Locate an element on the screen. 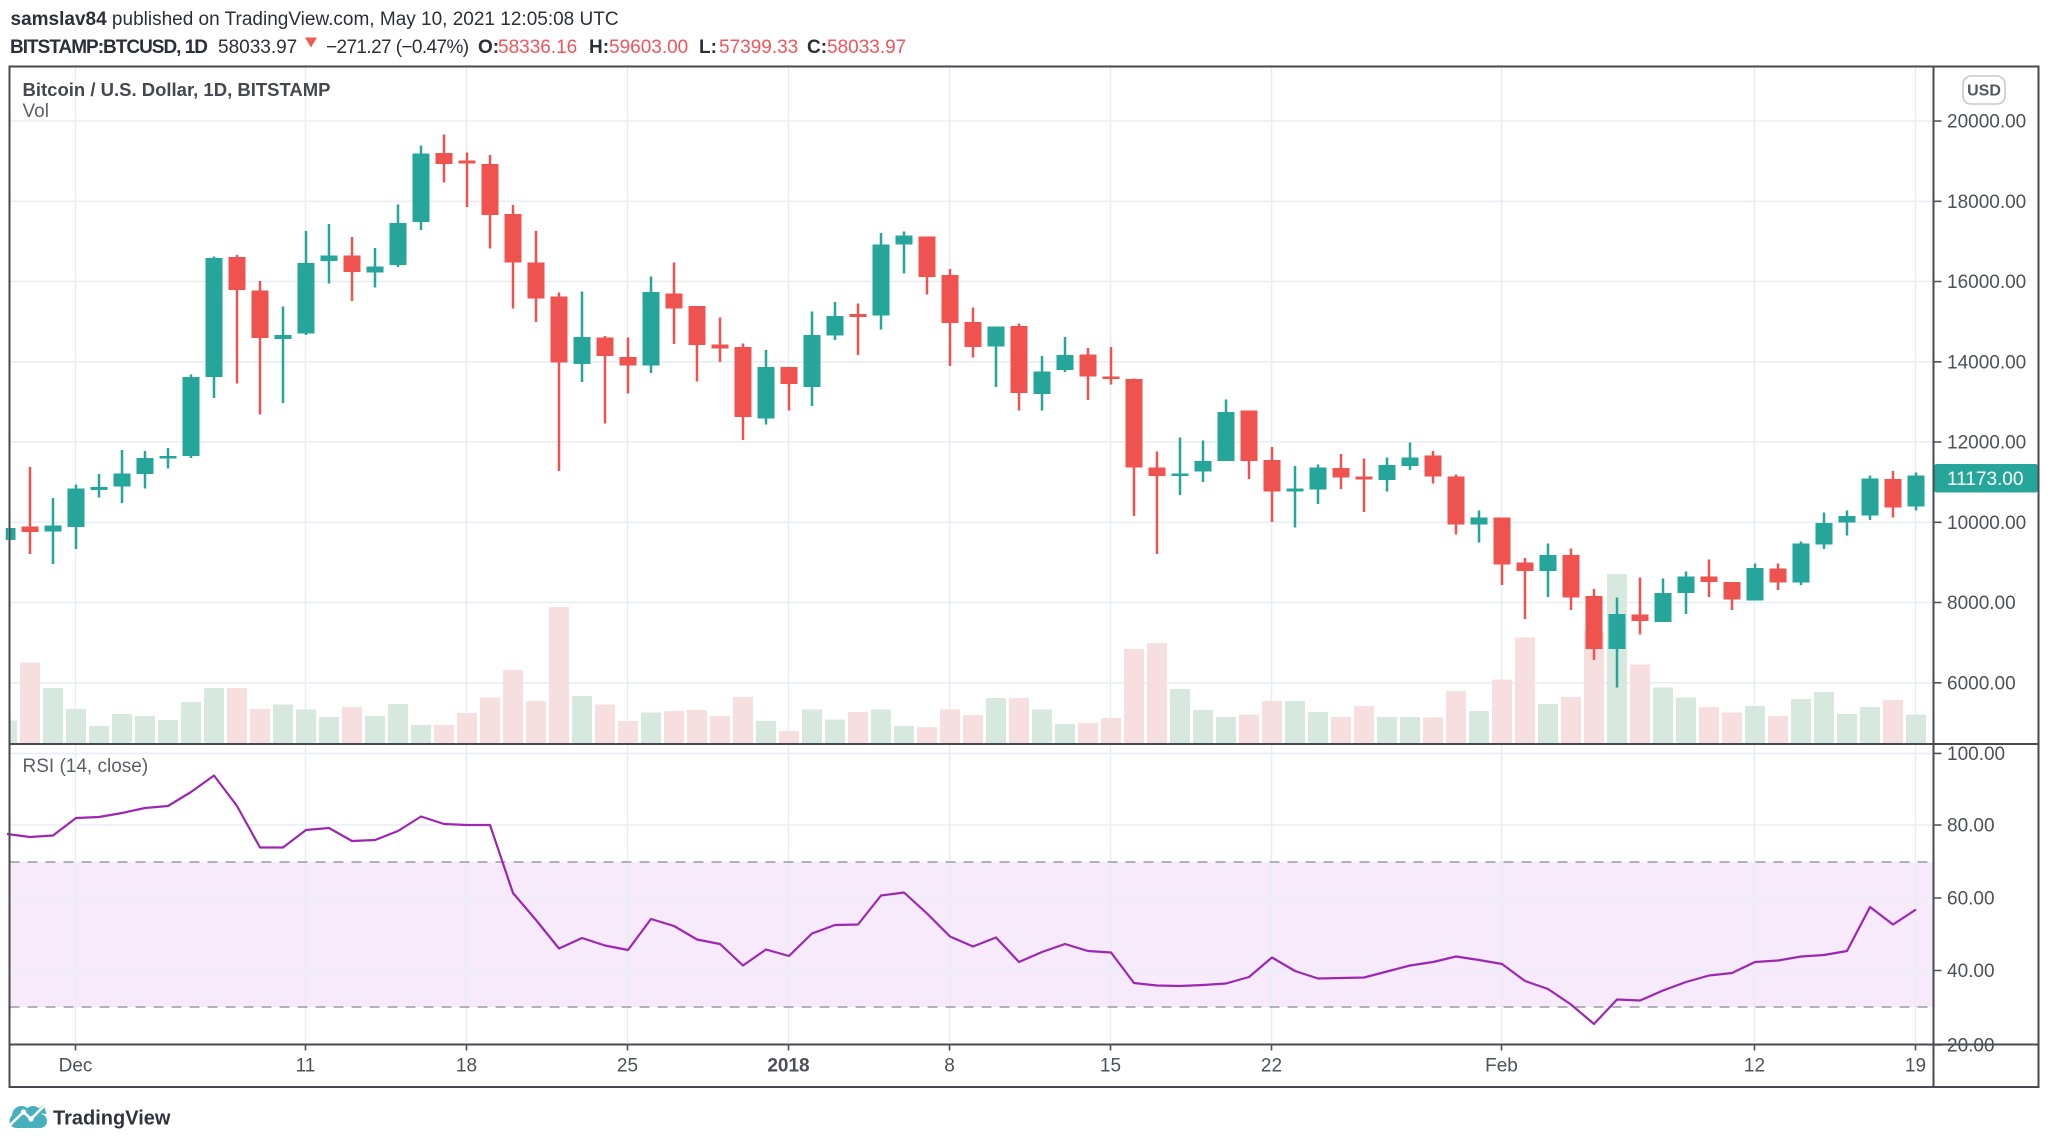 The image size is (2048, 1144). svg-text: 57399.33 is located at coordinates (758, 47).